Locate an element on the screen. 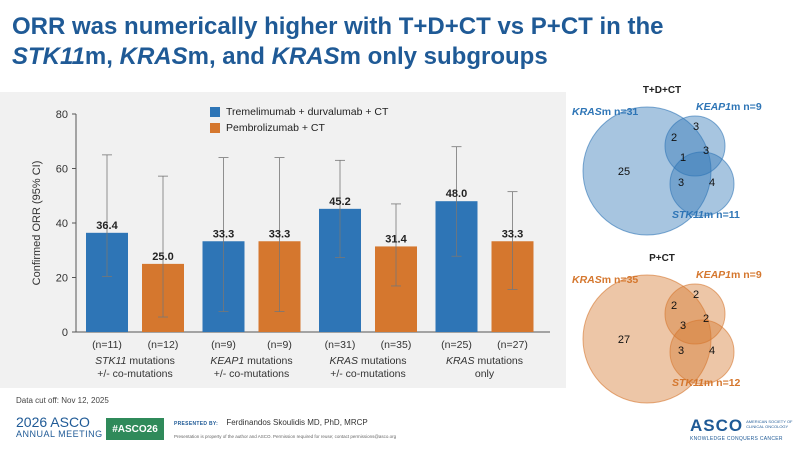 The image size is (800, 451). asco-tagline: KNOWLEDGE CONQUERS CANCER is located at coordinates (736, 439).